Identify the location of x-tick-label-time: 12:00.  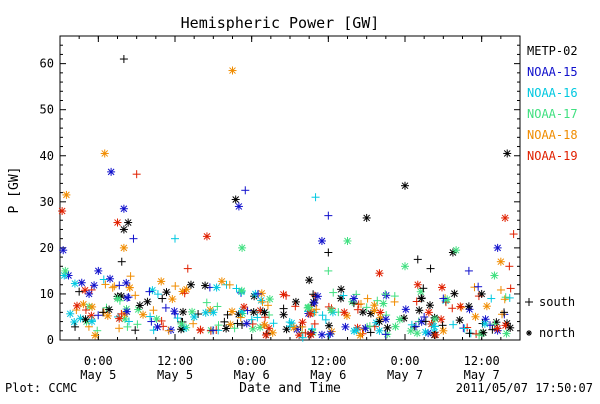
(482, 361).